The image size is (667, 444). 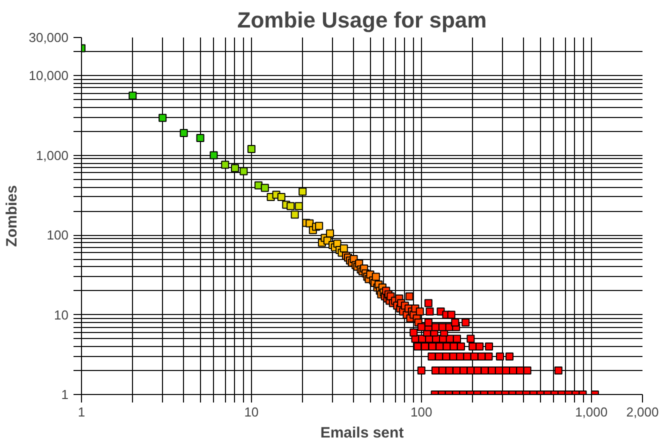 I want to click on x-tick-label: 1,000, so click(x=591, y=412).